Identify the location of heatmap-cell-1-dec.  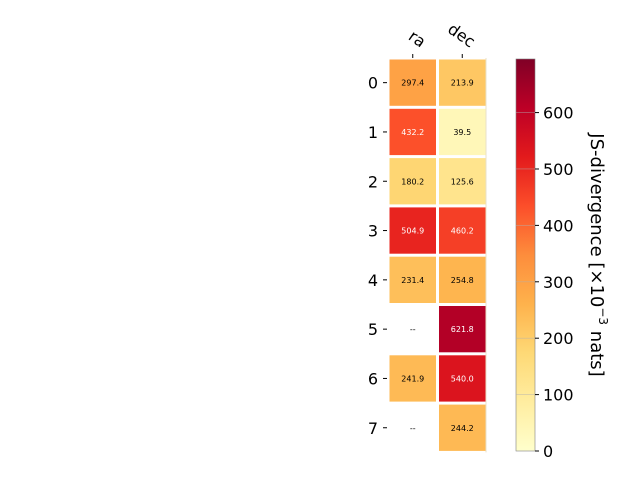
(462, 132).